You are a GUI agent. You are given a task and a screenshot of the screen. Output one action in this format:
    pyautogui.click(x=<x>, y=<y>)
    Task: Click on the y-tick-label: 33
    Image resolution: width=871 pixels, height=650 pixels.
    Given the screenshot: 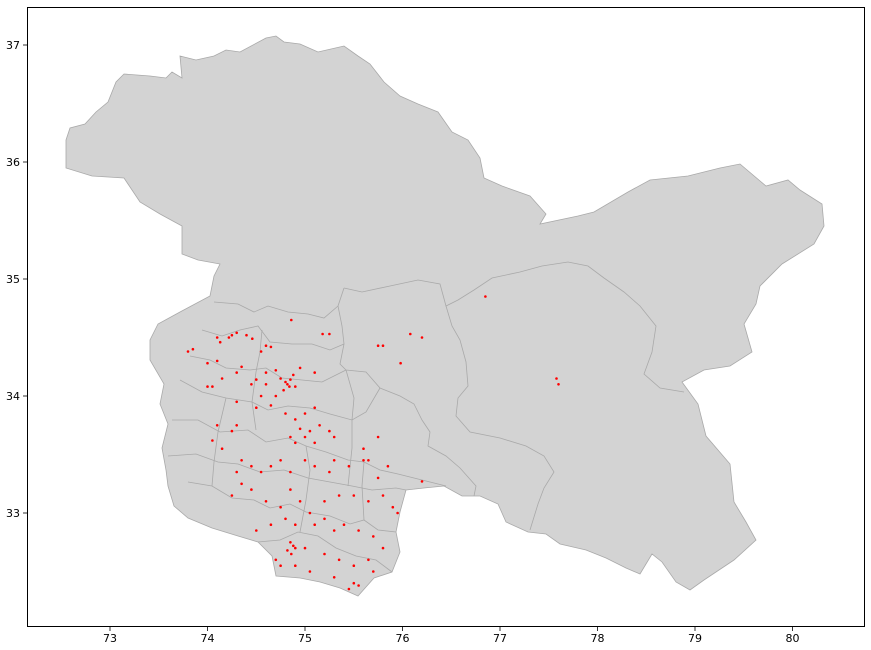 What is the action you would take?
    pyautogui.click(x=13, y=513)
    